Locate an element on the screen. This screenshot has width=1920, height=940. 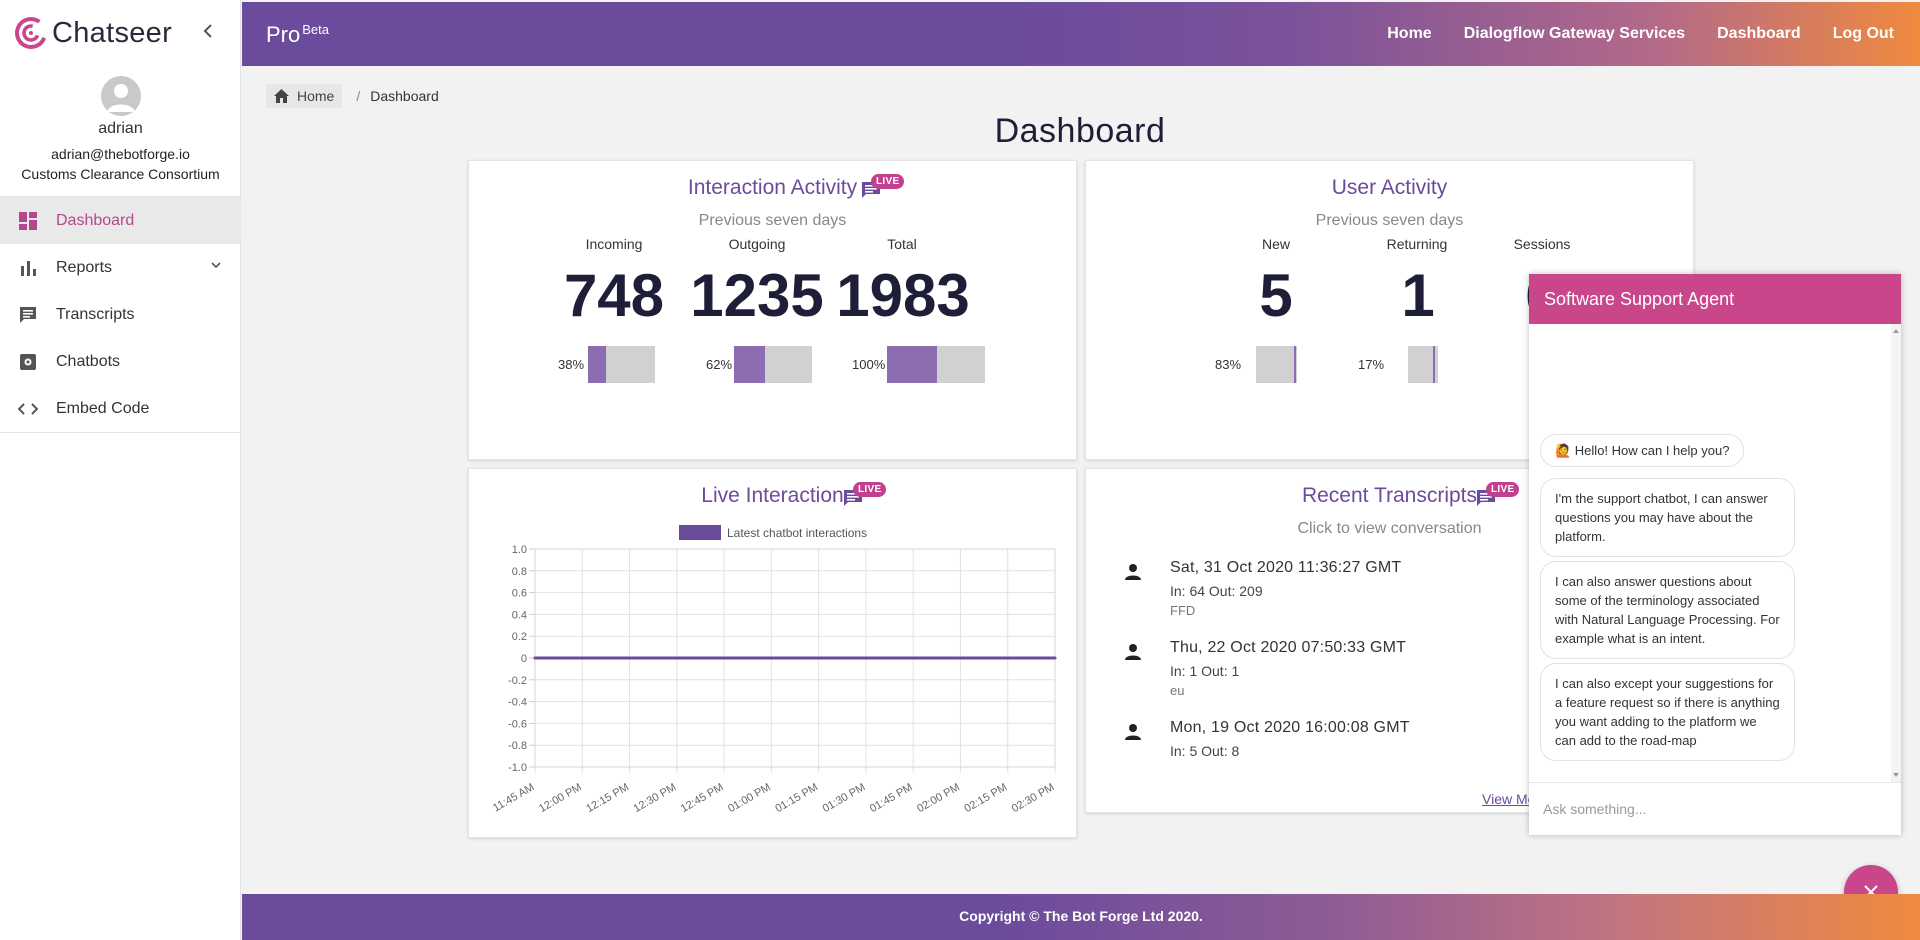
card-title: User Activity is located at coordinates (1389, 187).